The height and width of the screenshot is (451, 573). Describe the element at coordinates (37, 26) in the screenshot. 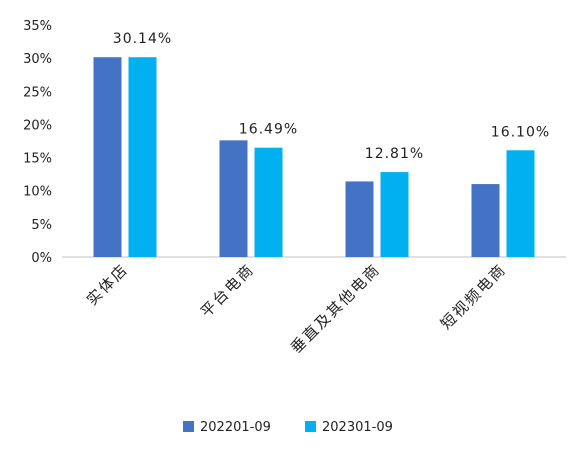

I see `y-tick-label: 35%` at that location.